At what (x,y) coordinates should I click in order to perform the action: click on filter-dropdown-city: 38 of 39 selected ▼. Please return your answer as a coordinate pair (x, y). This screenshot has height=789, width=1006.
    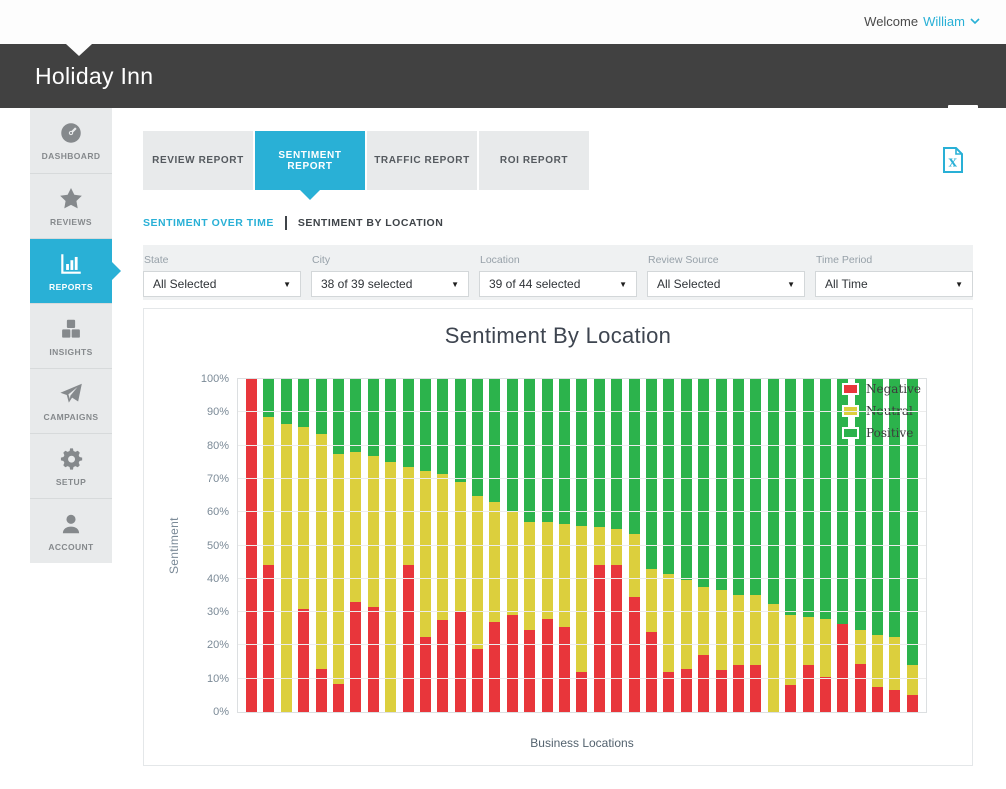
    Looking at the image, I should click on (390, 284).